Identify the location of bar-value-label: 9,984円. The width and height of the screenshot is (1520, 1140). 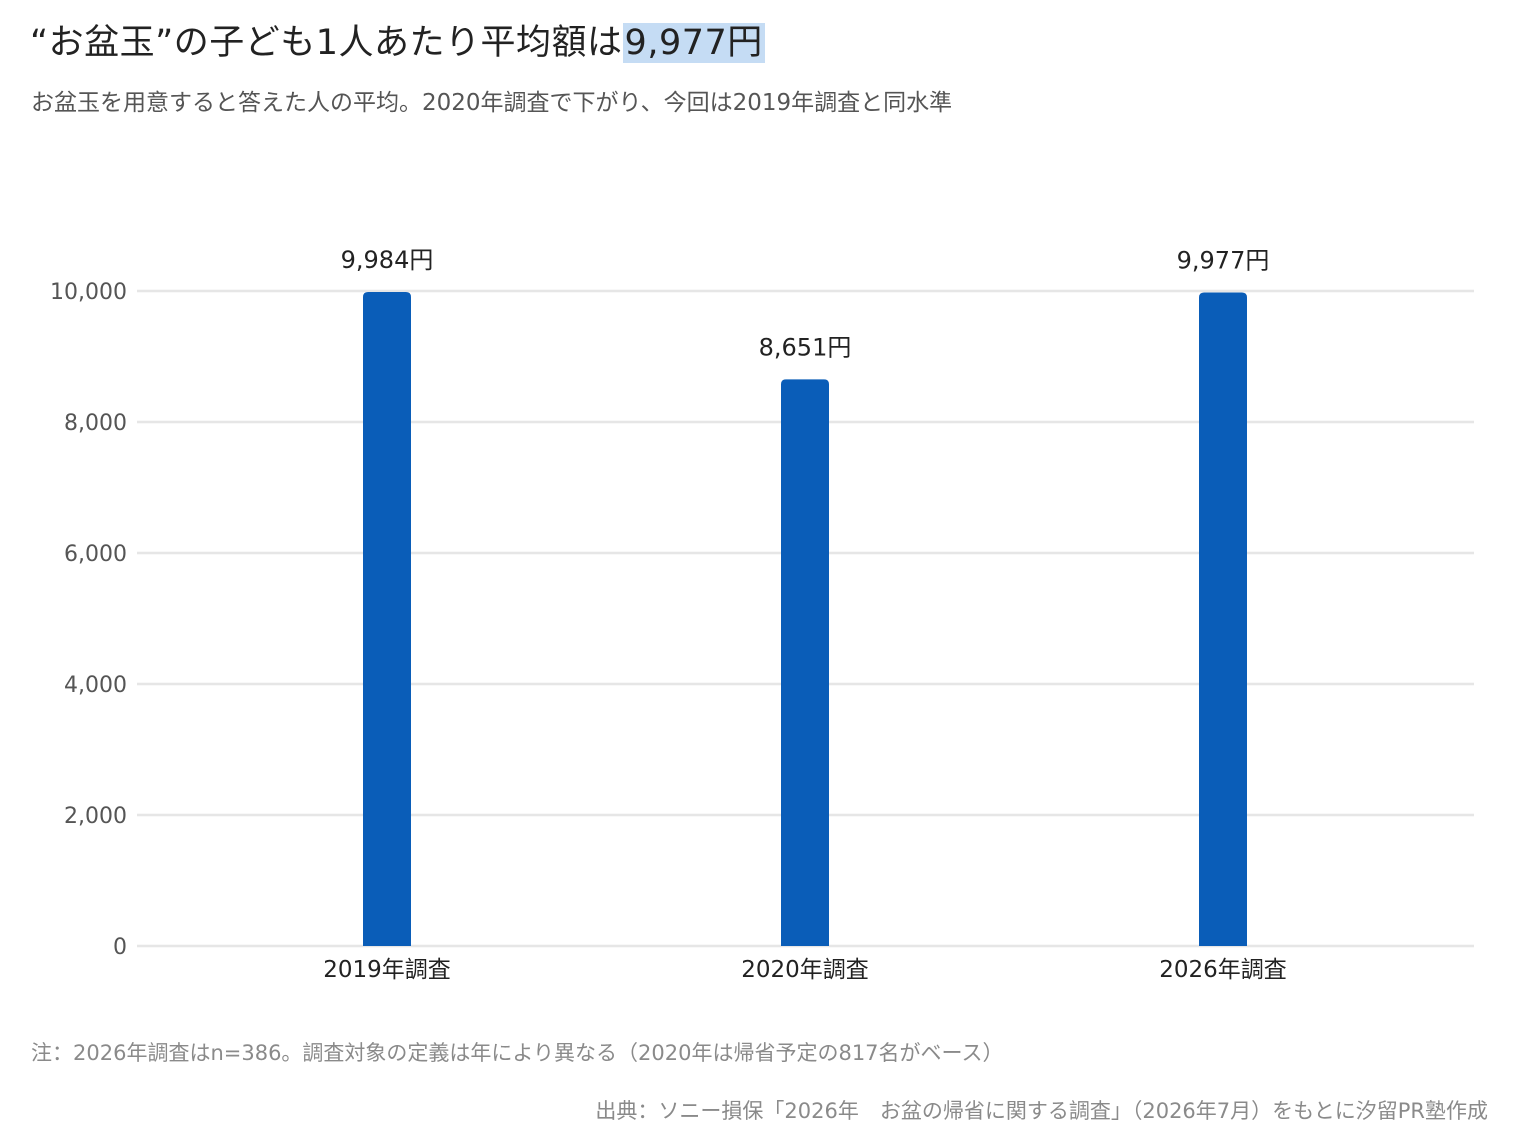
(387, 260).